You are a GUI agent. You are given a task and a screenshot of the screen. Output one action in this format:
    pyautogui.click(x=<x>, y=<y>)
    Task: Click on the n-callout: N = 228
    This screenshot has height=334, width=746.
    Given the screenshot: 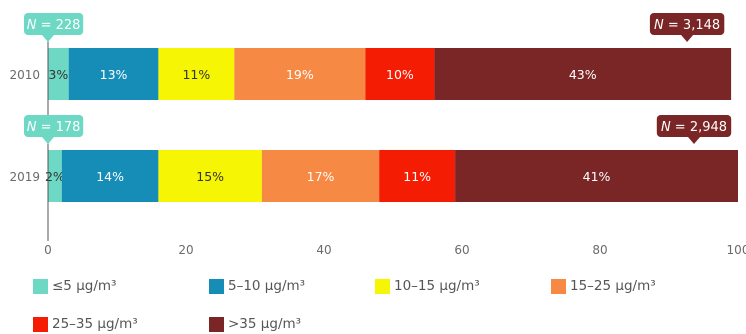 What is the action you would take?
    pyautogui.click(x=54, y=27)
    